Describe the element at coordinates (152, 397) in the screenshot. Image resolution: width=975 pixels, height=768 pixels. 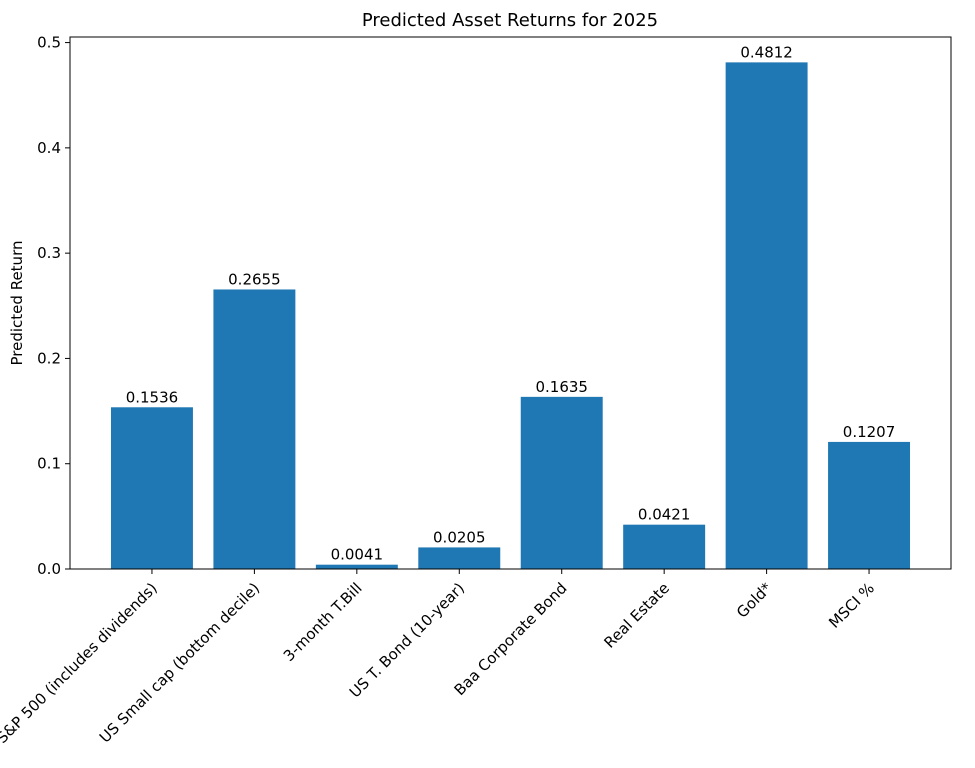
I see `data-label: 0.1536` at that location.